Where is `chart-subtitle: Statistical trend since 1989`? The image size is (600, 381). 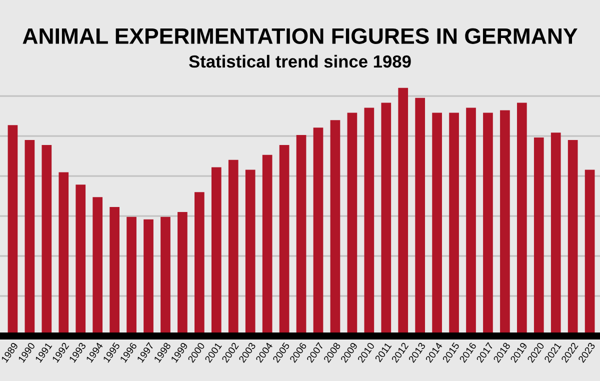
chart-subtitle: Statistical trend since 1989 is located at coordinates (300, 61).